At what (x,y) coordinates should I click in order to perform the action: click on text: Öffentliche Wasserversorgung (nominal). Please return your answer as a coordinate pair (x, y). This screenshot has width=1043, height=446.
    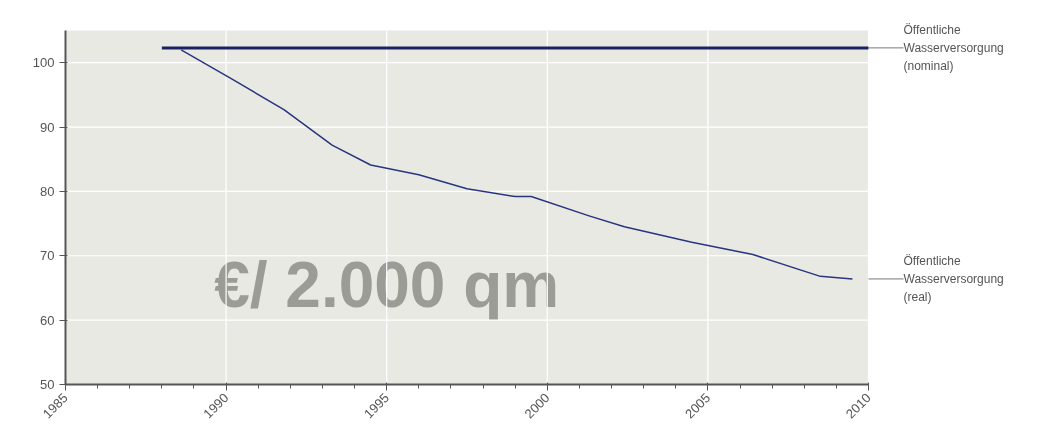
    Looking at the image, I should click on (953, 48).